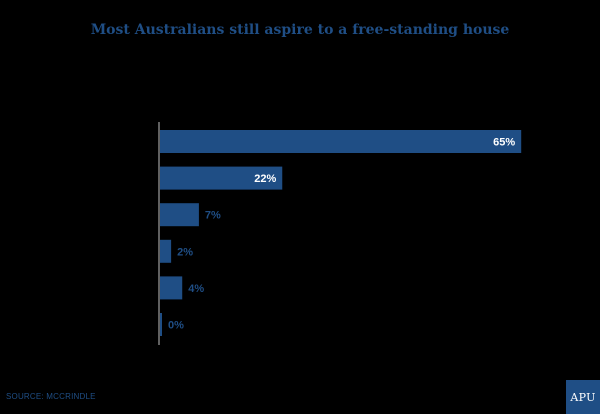  What do you see at coordinates (185, 252) in the screenshot?
I see `bar-value-label-3: 2%` at bounding box center [185, 252].